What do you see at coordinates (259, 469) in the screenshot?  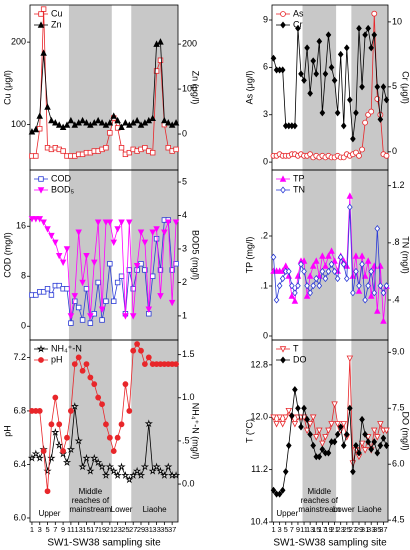 I see `y-tick-label: 11.2` at bounding box center [259, 469].